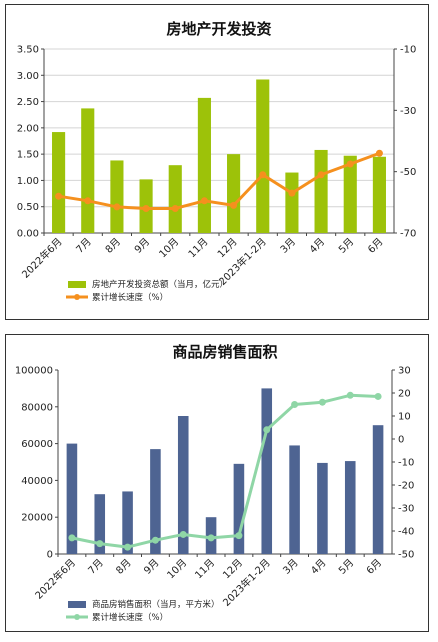  Describe the element at coordinates (160, 284) in the screenshot. I see `legend-label-bar: 房地产开发投资总额（当月，亿元）` at that location.